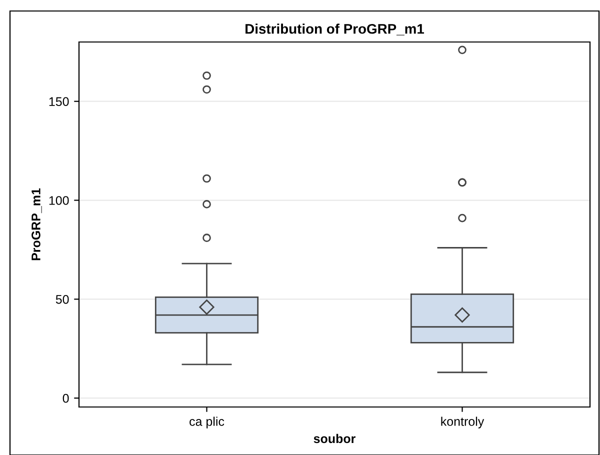 This screenshot has width=600, height=455. Describe the element at coordinates (207, 422) in the screenshot. I see `x-tick-label: ca plic` at that location.